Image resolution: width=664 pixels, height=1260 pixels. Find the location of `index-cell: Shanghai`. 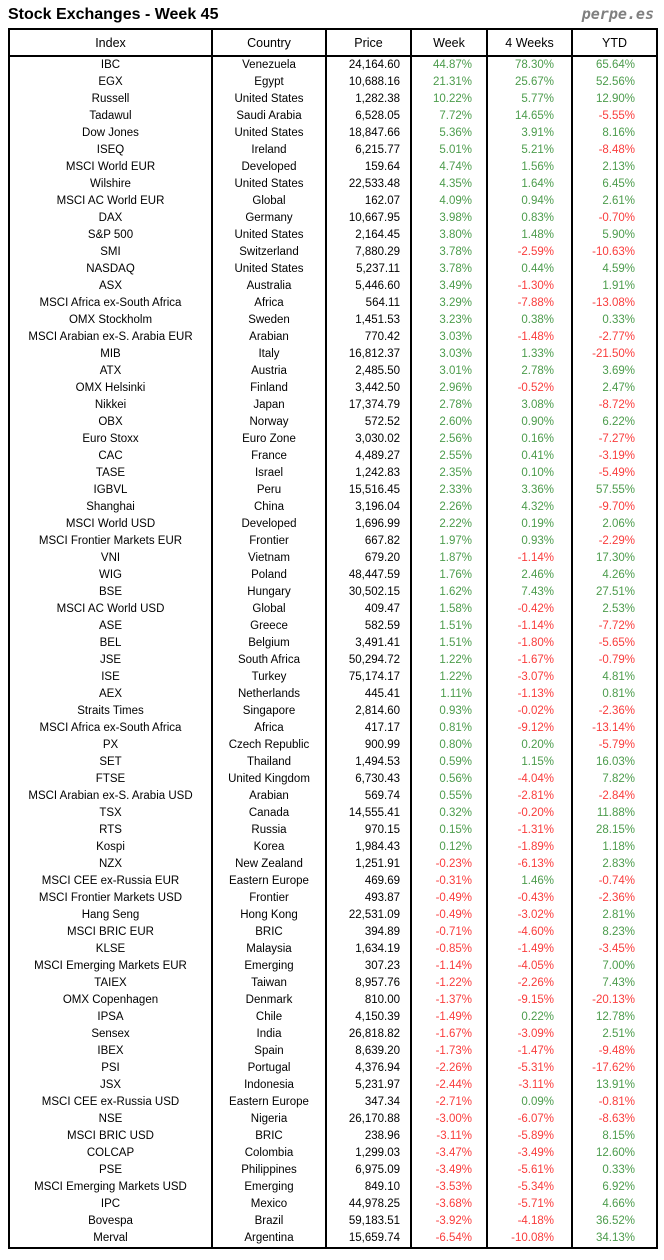

index-cell: Shanghai is located at coordinates (110, 507).